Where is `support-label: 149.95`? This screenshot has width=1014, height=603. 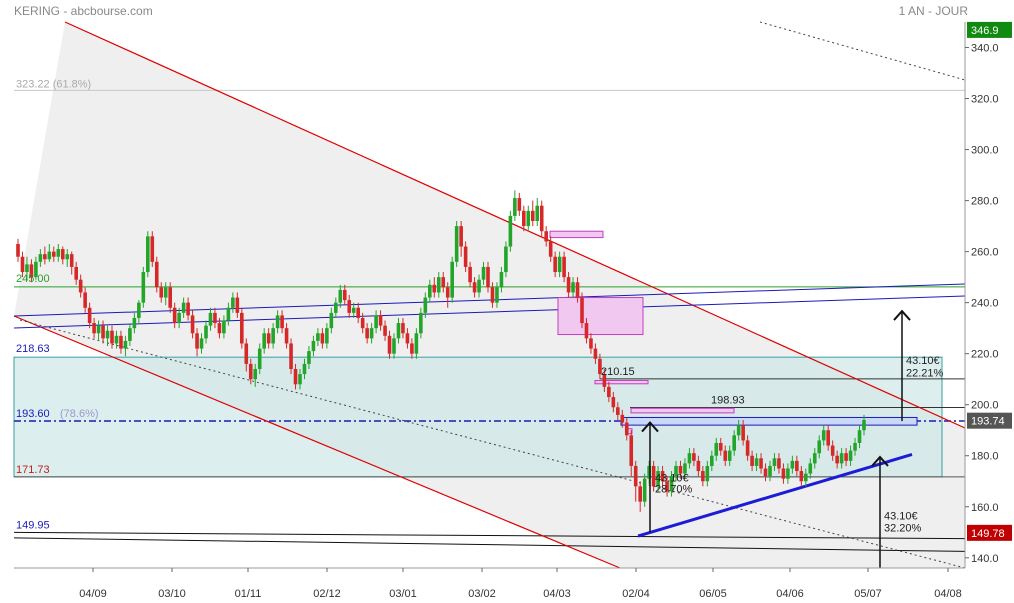 support-label: 149.95 is located at coordinates (33, 525).